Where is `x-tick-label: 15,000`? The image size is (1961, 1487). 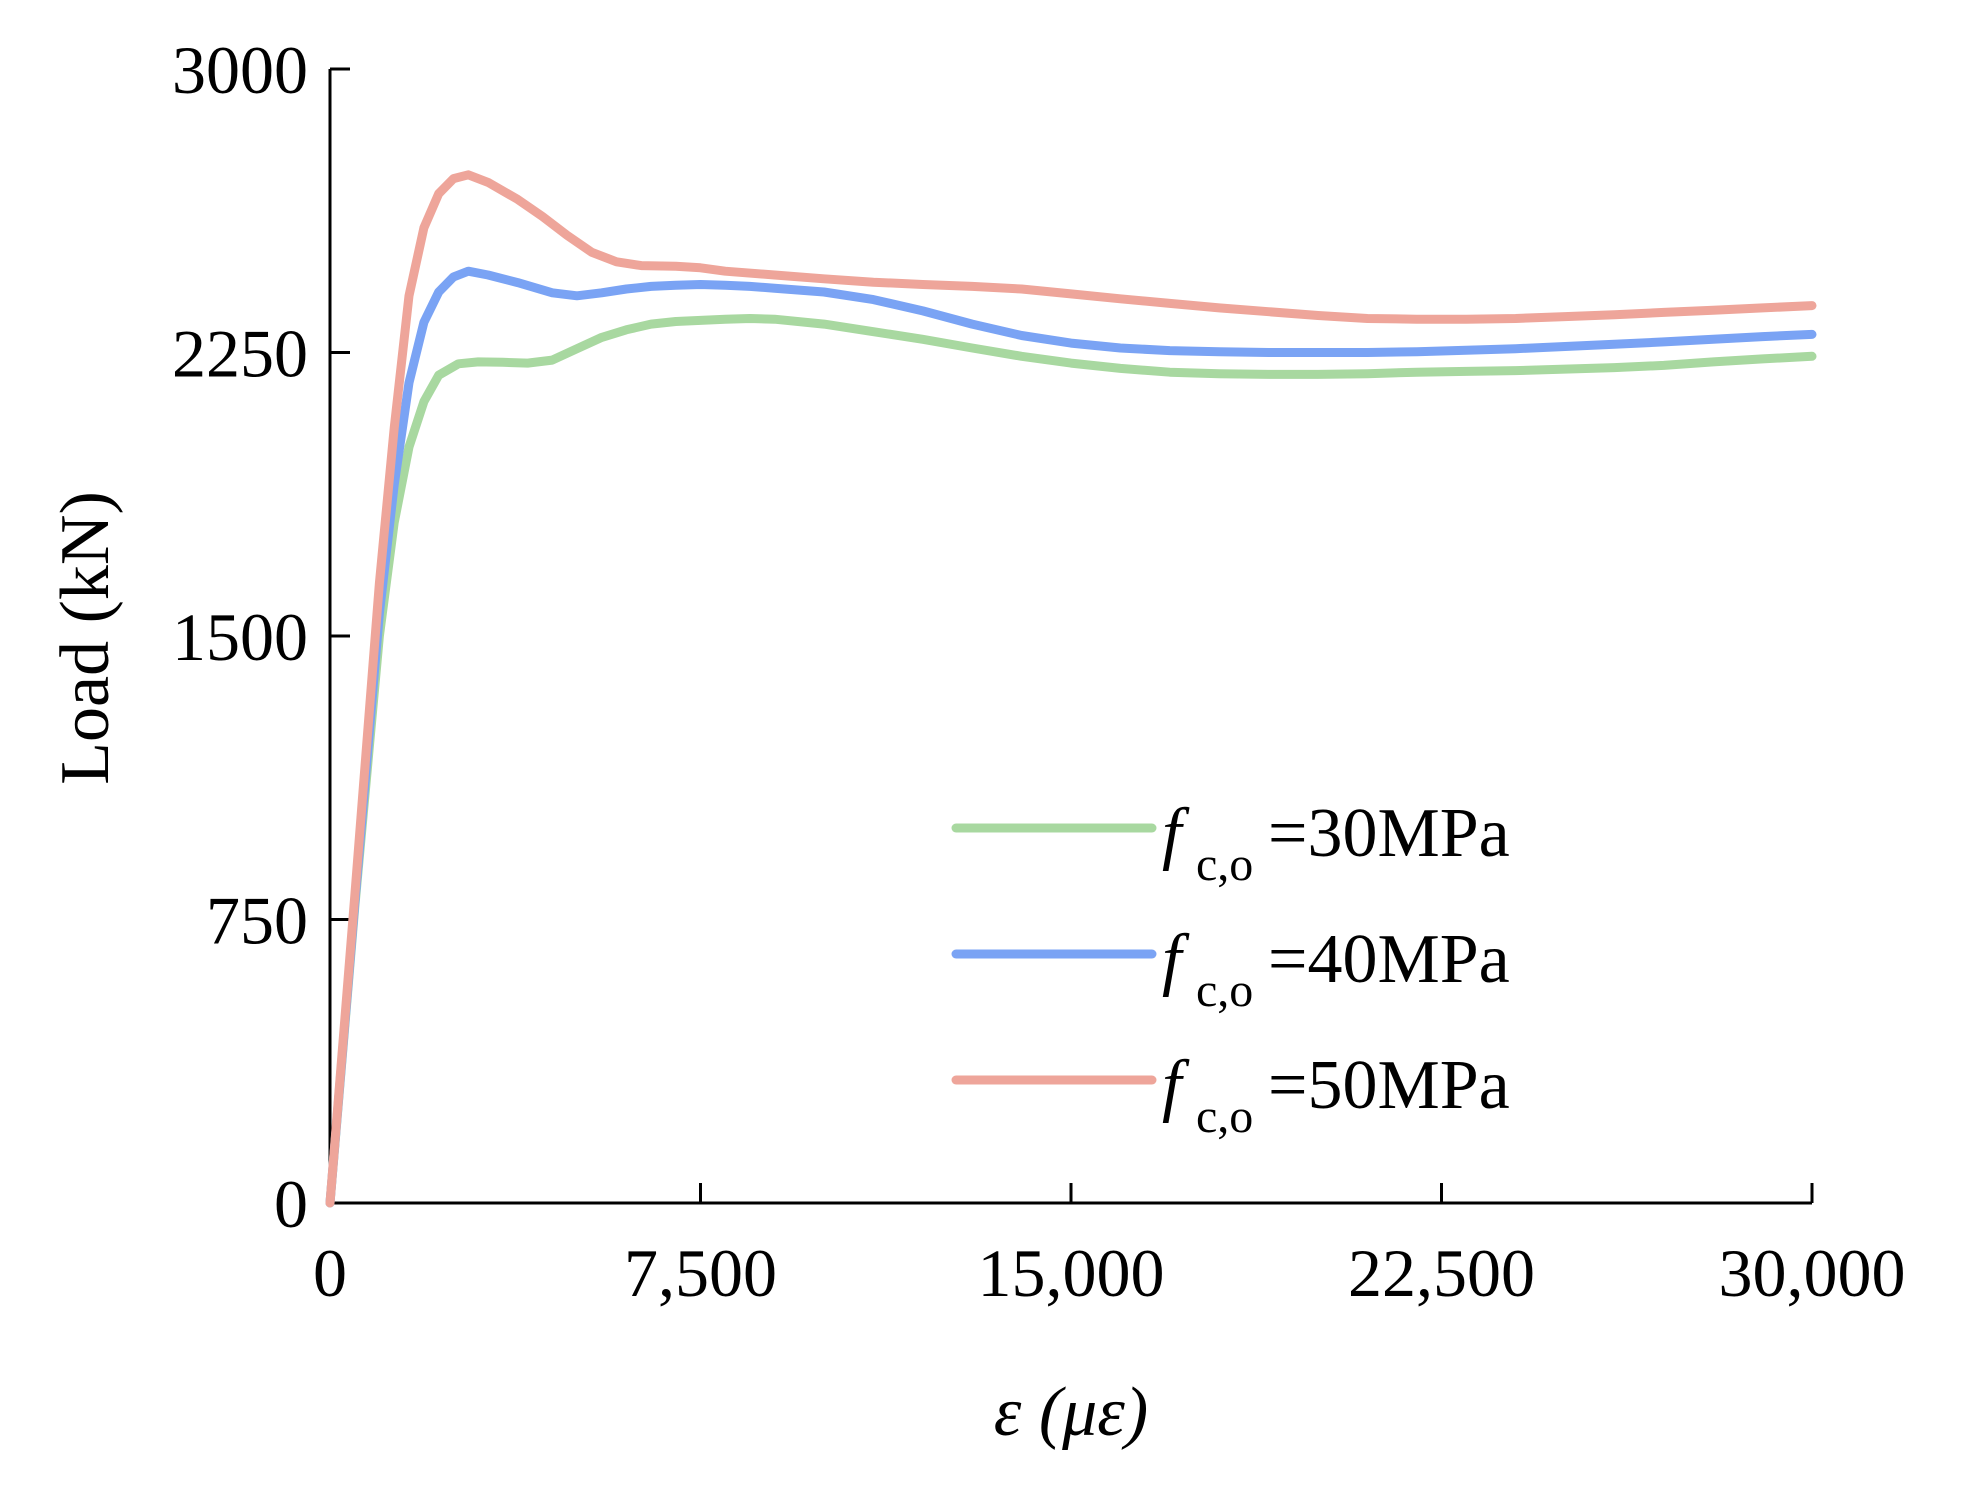 x-tick-label: 15,000 is located at coordinates (1071, 1273).